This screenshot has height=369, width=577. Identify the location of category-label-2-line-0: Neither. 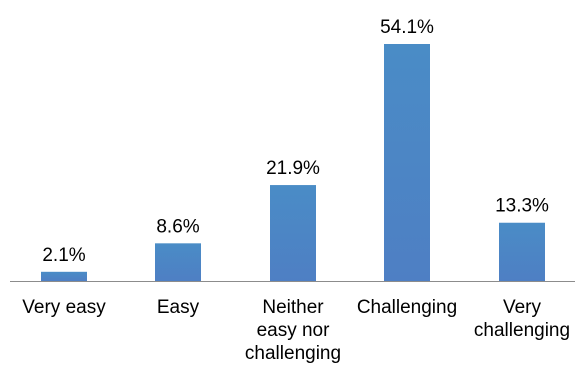
(293, 307).